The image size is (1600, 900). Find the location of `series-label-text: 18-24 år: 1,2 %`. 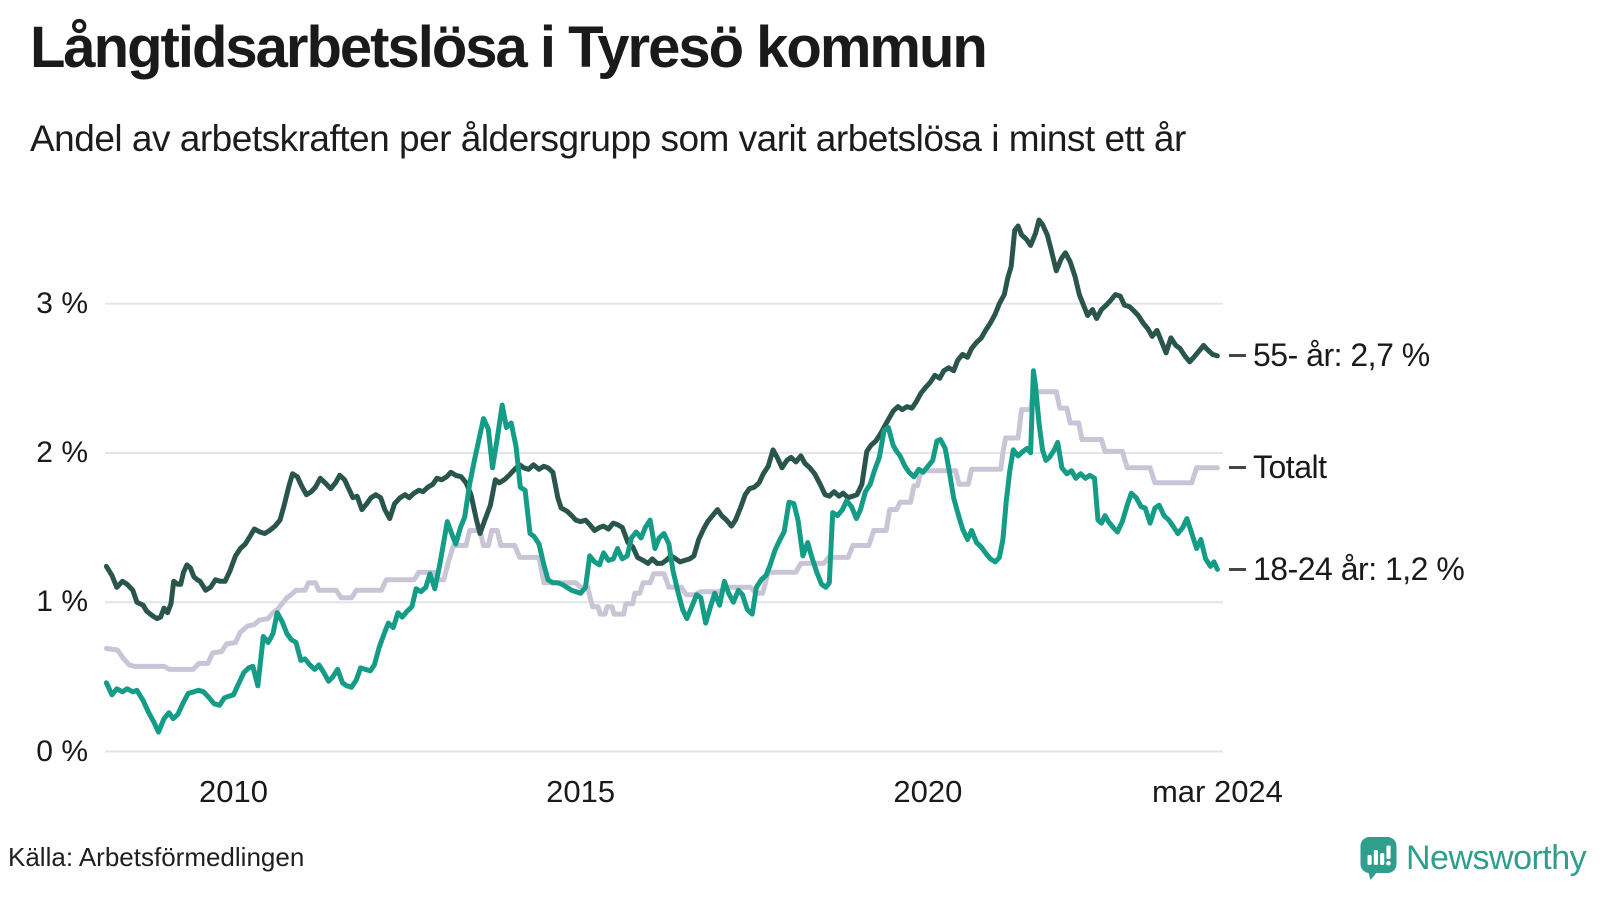

series-label-text: 18-24 år: 1,2 % is located at coordinates (1359, 568).